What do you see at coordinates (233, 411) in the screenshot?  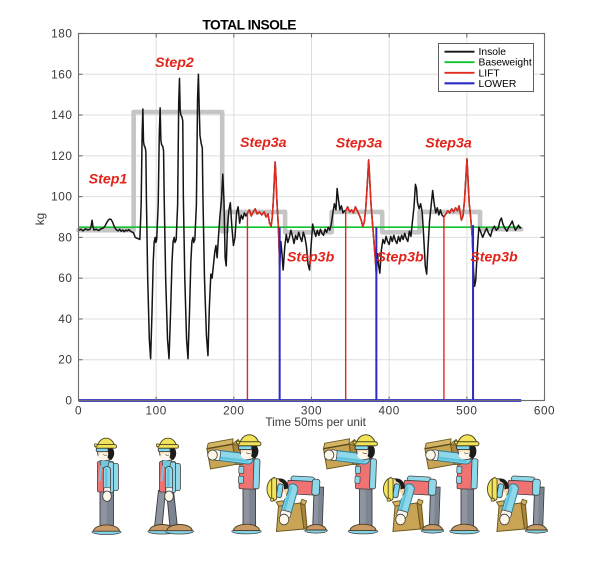 I see `svg-text: 200` at bounding box center [233, 411].